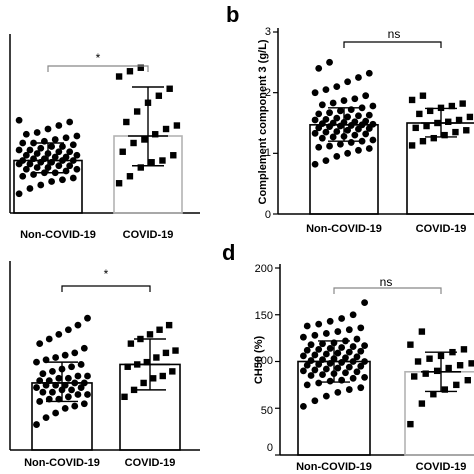 This screenshot has height=474, width=474. Describe the element at coordinates (441, 229) in the screenshot. I see `panel-b-category-label-2: COVID-19` at that location.